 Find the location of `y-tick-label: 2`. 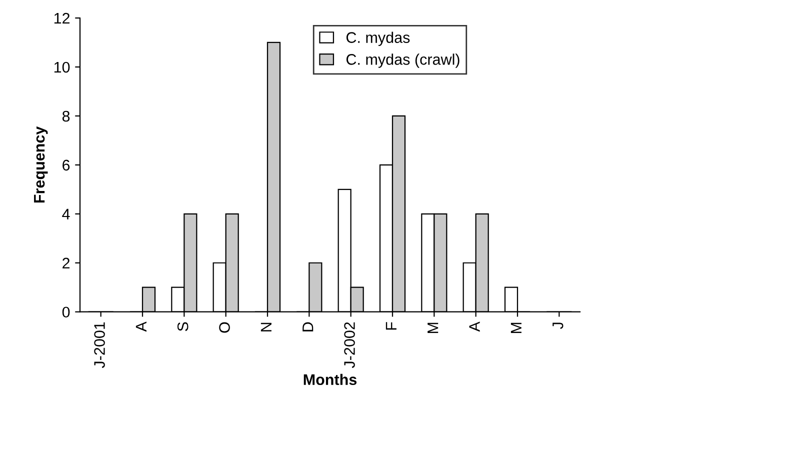

y-tick-label: 2 is located at coordinates (66, 263).